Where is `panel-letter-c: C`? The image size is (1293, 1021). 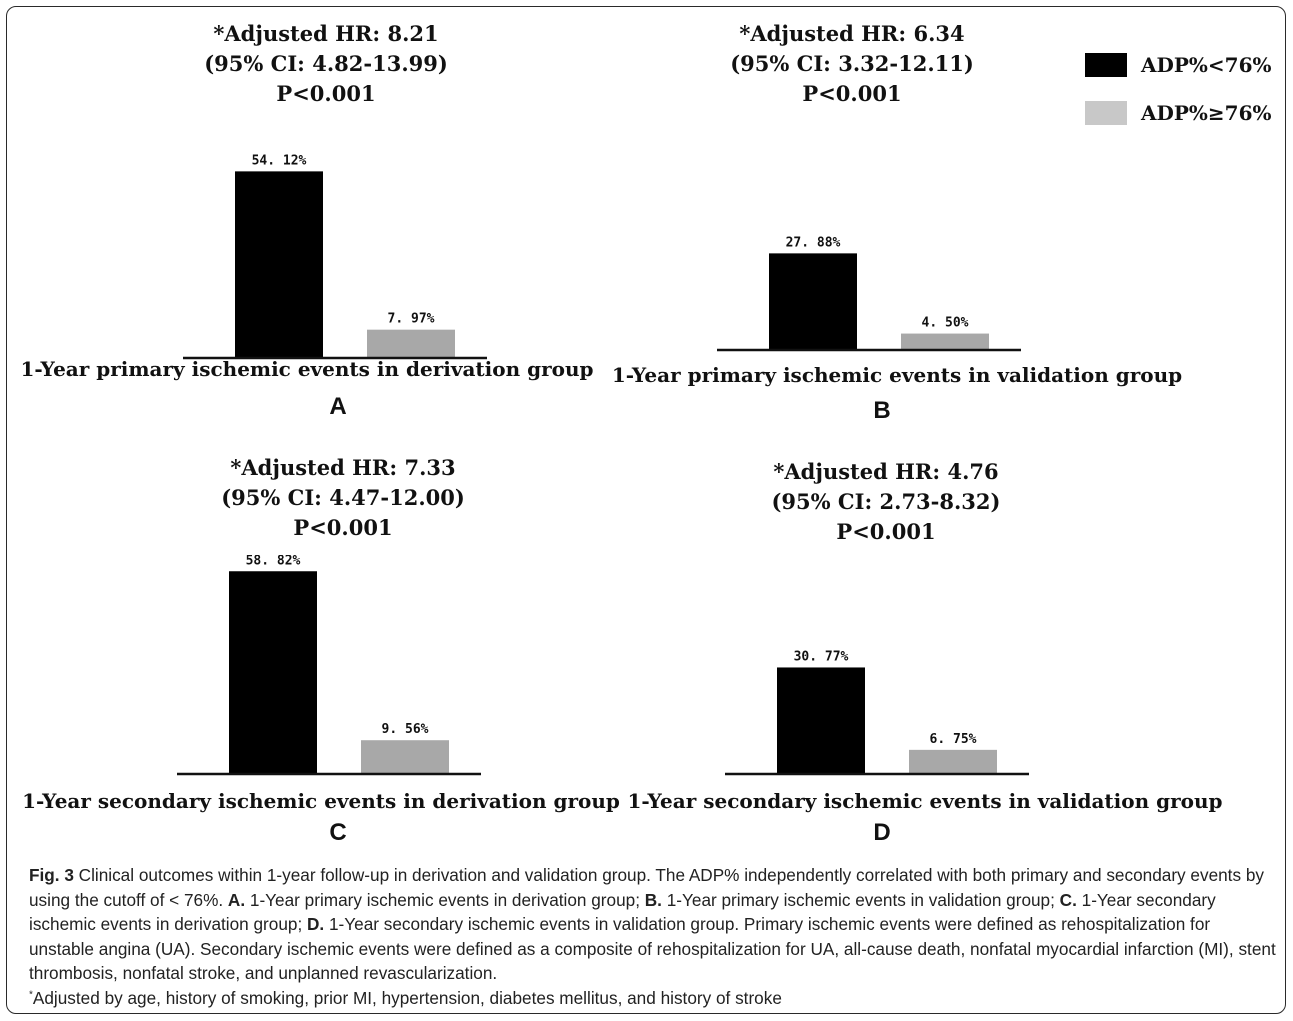 panel-letter-c: C is located at coordinates (338, 832).